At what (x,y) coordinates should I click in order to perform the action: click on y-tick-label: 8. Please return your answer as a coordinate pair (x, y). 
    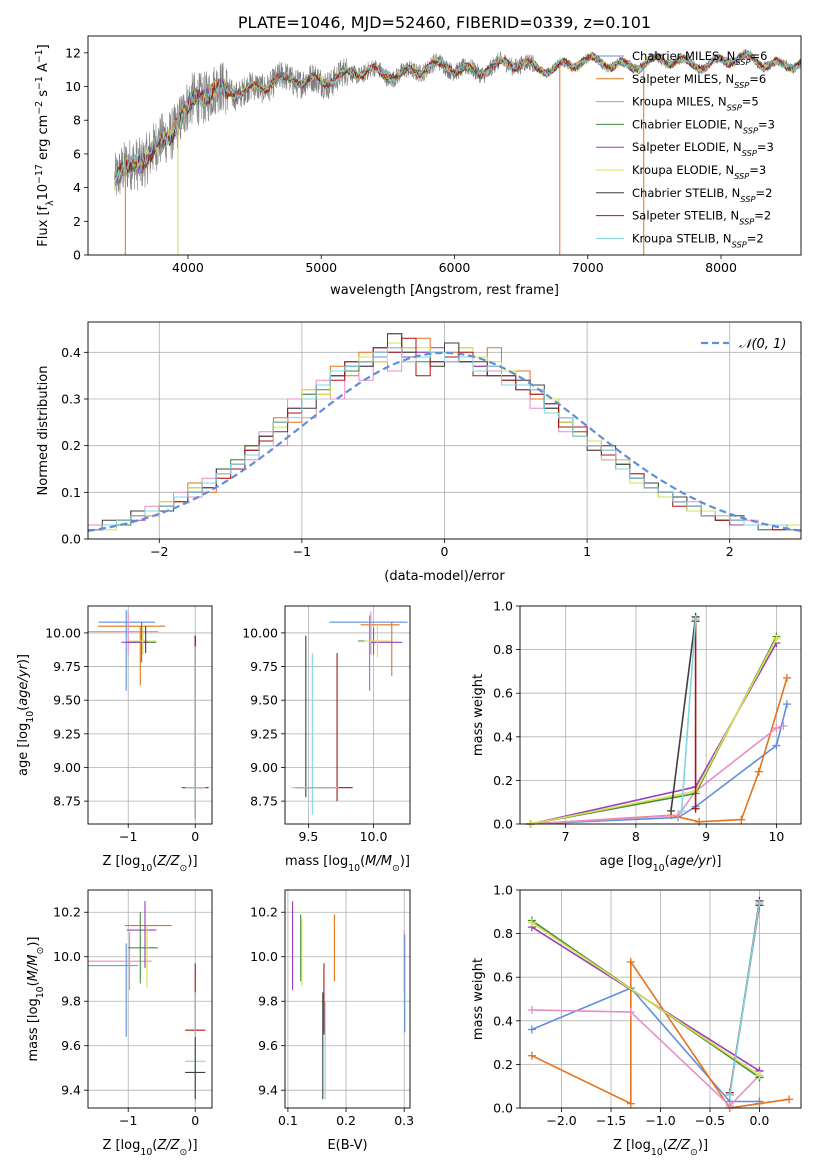
    Looking at the image, I should click on (77, 120).